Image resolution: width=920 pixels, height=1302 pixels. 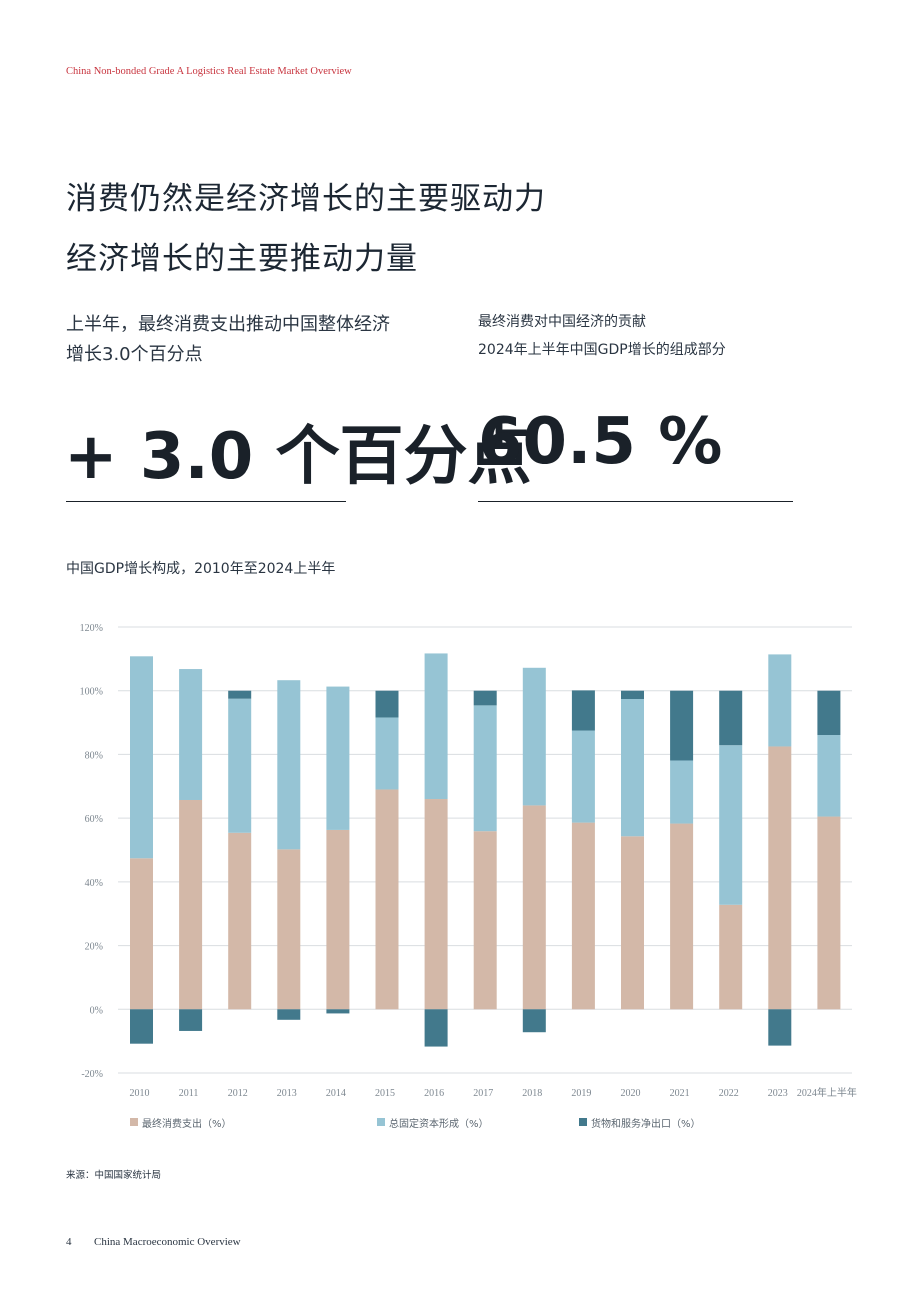 What do you see at coordinates (600, 442) in the screenshot?
I see `stat-right-value: 60.5 %` at bounding box center [600, 442].